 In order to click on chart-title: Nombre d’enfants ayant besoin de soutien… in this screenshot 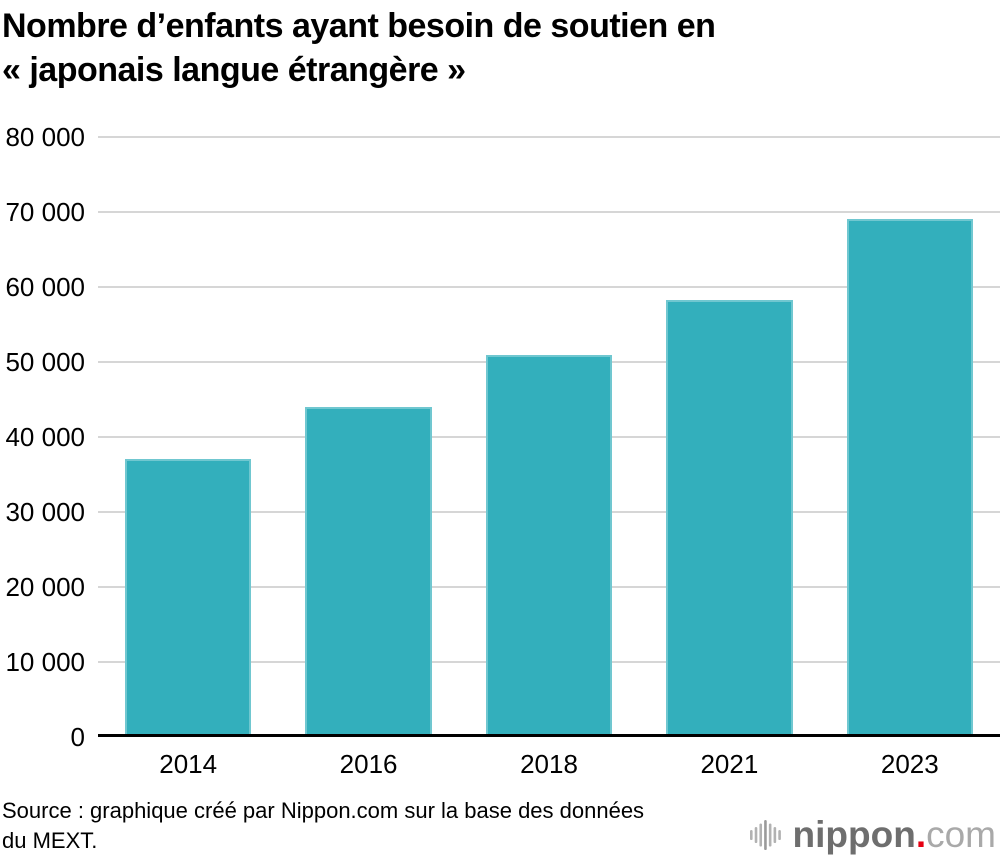, I will do `click(359, 48)`.